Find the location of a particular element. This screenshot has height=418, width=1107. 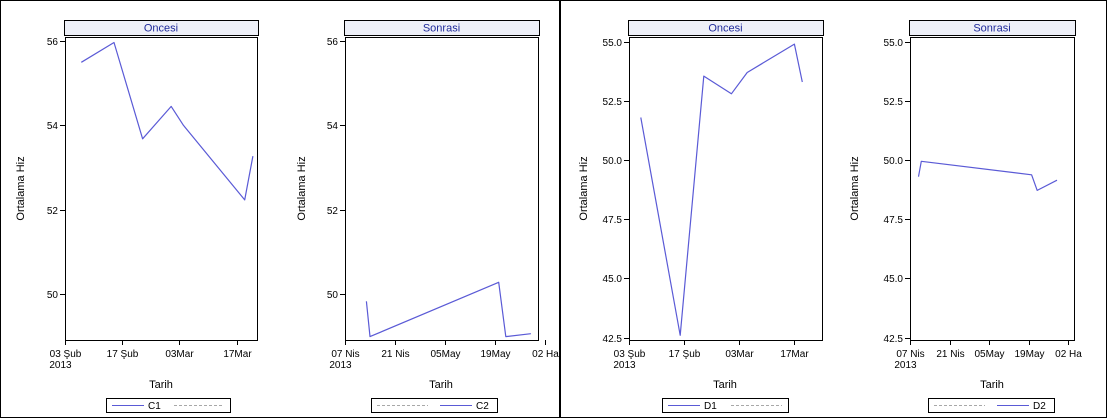

panel-1-x-tick-label-3: 17Mar is located at coordinates (237, 354).